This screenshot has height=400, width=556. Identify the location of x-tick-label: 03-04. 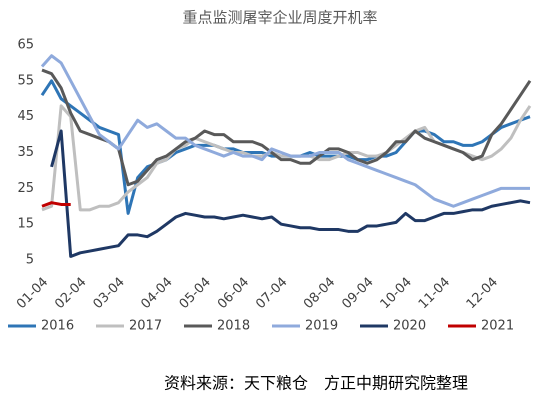
(109, 293).